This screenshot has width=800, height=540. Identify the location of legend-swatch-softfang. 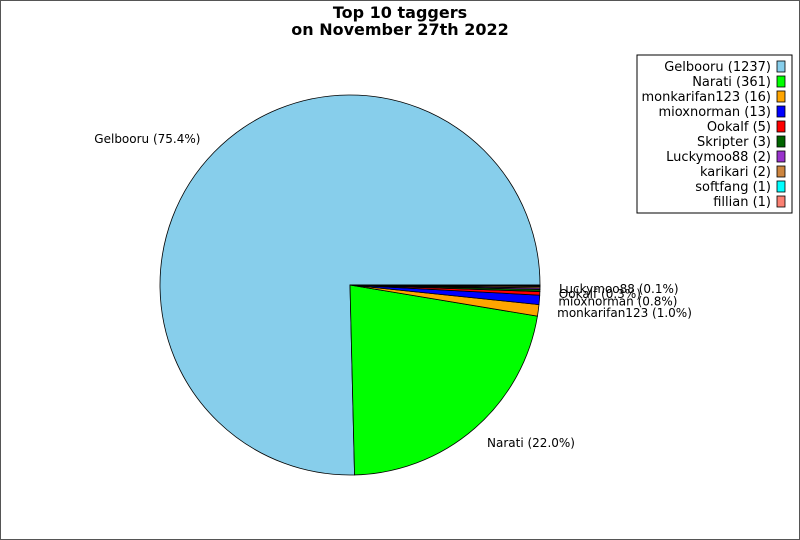
(781, 186).